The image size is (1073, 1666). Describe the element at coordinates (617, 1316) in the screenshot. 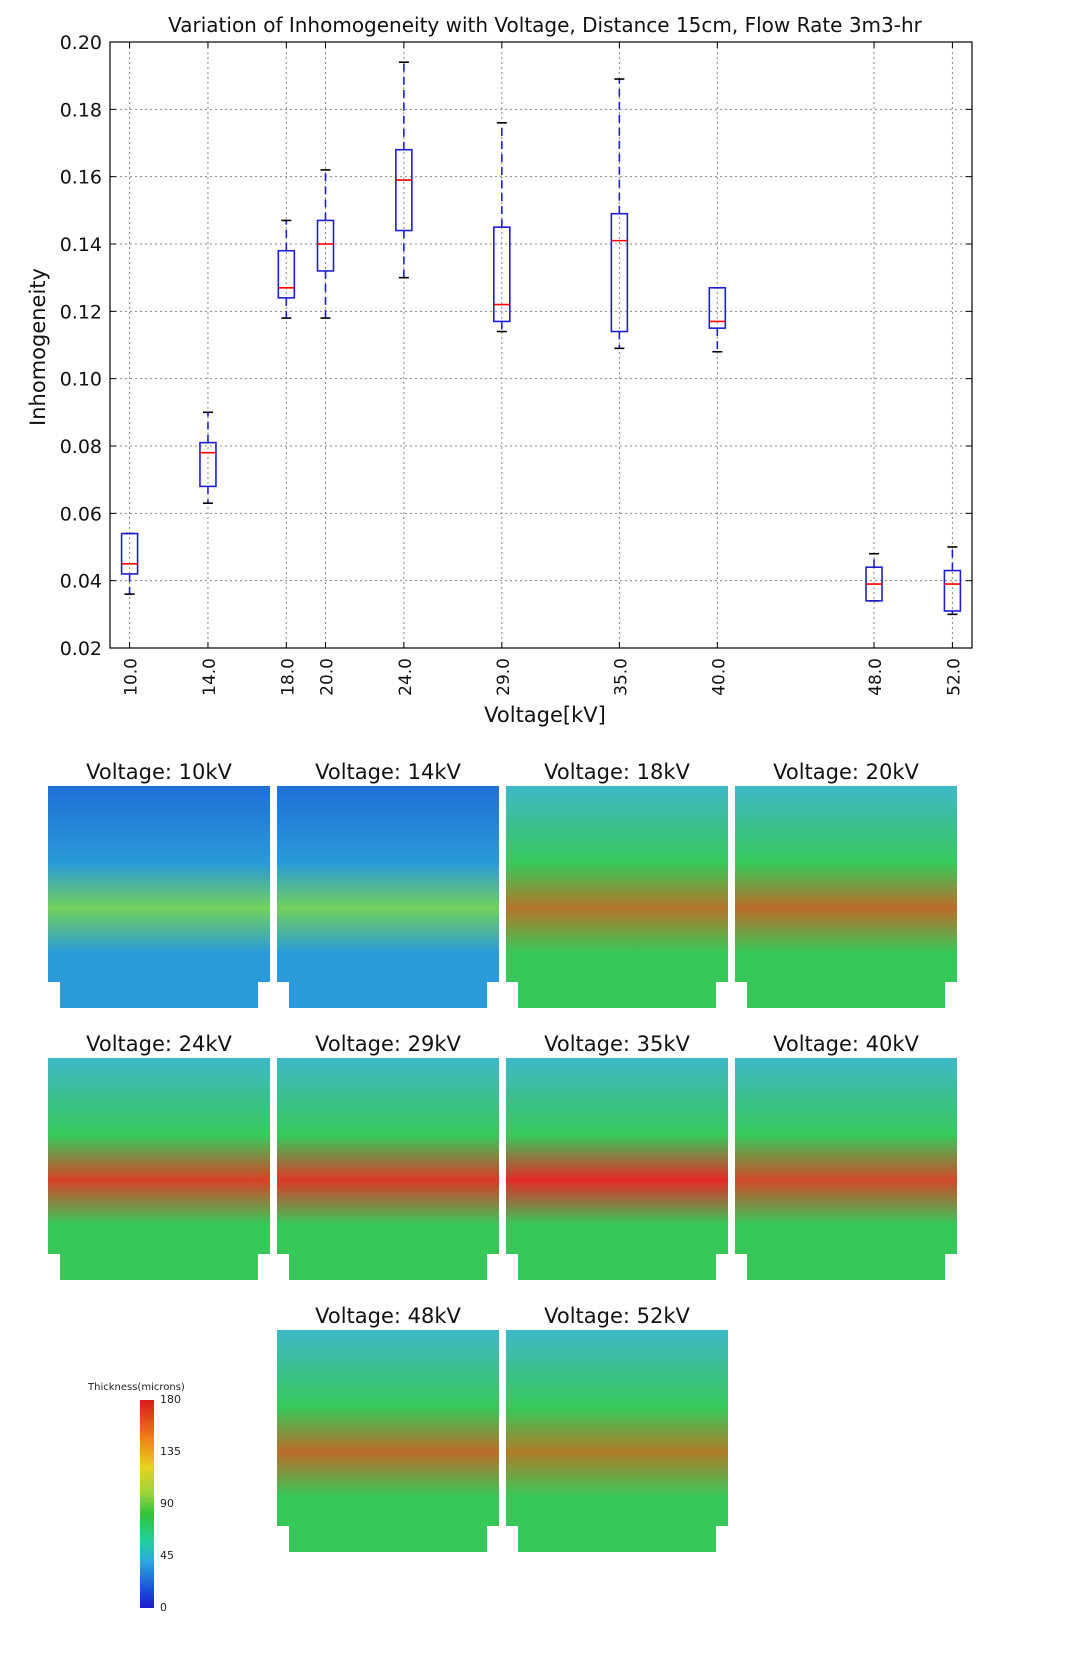

I see `panel-title: Voltage: 52kV` at that location.